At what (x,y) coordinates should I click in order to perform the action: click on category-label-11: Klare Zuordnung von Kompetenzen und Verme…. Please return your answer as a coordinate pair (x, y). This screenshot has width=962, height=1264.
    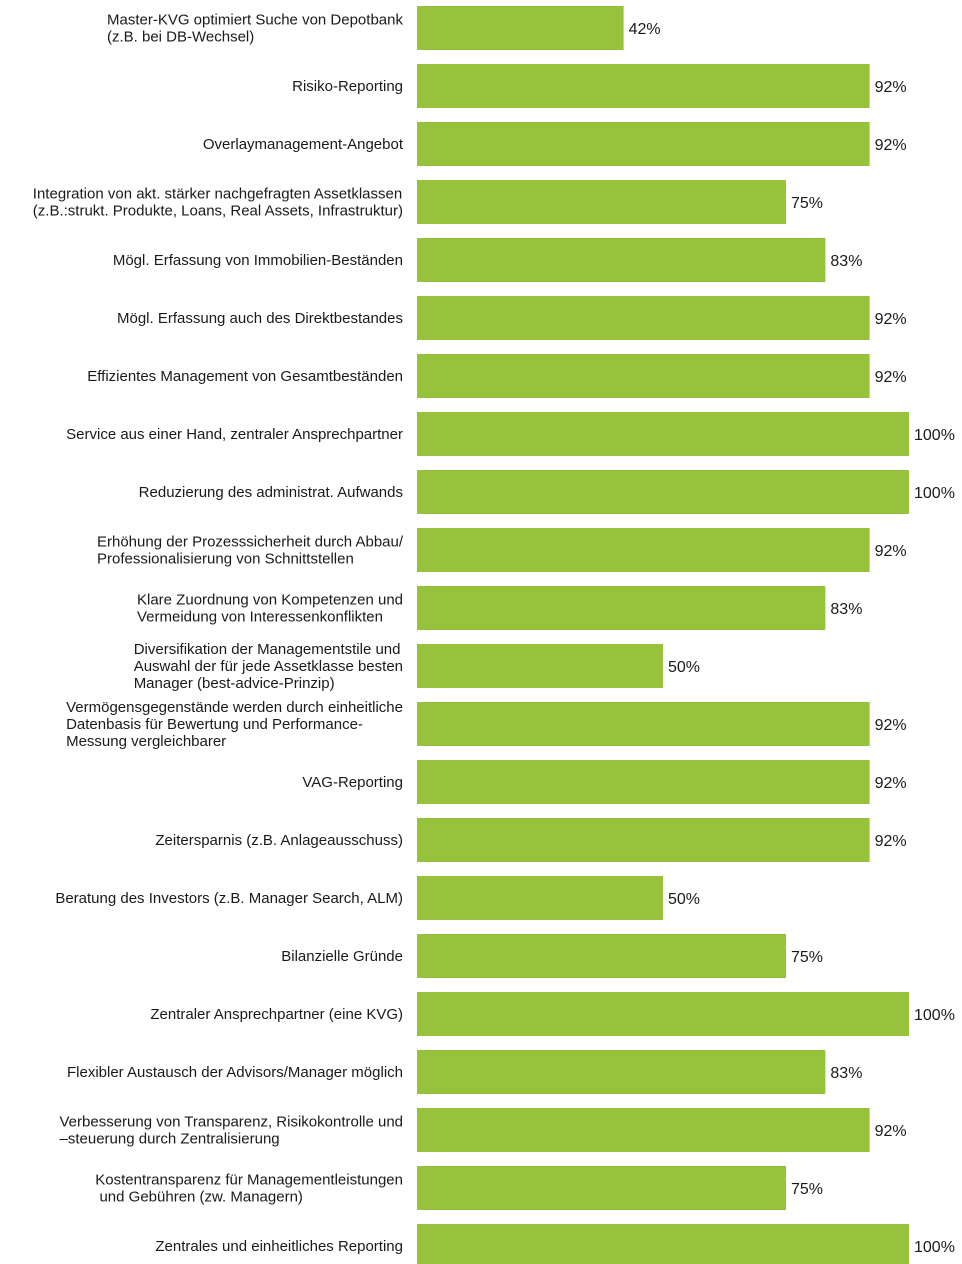
    Looking at the image, I should click on (270, 609).